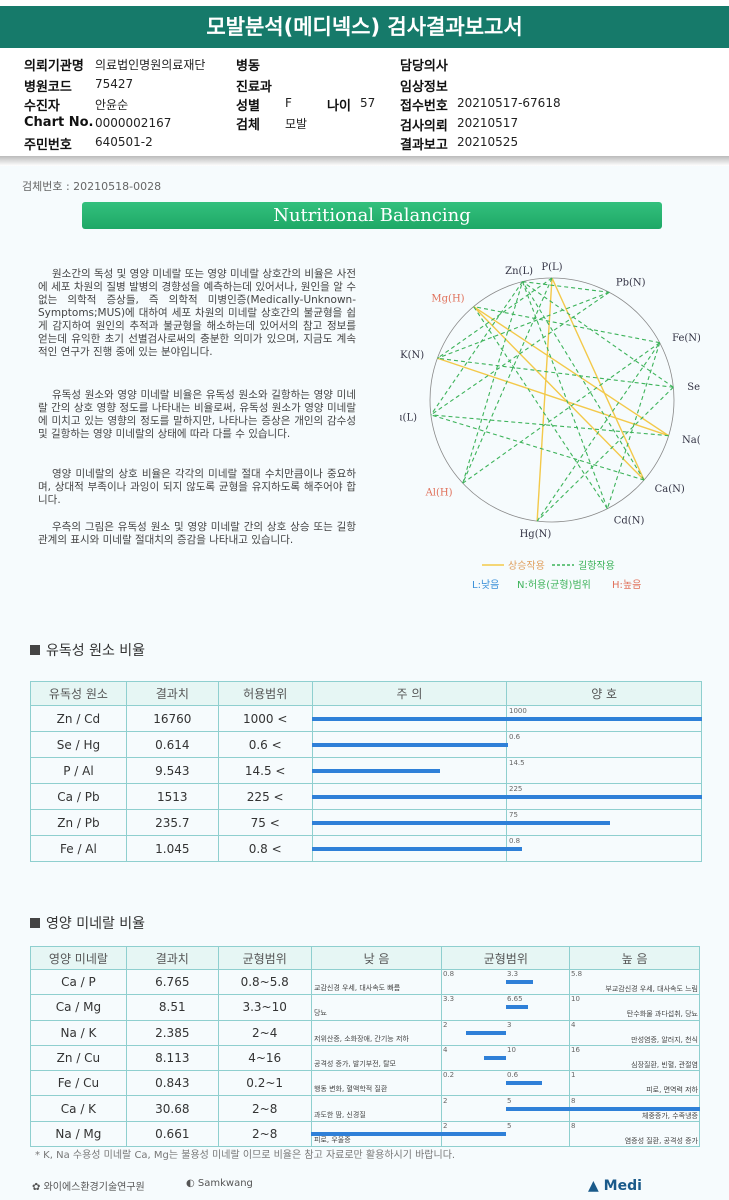 This screenshot has height=1200, width=729. Describe the element at coordinates (361, 1038) in the screenshot. I see `low-symptom-note: 저위산증, 소화장애, 간기능 저하` at that location.